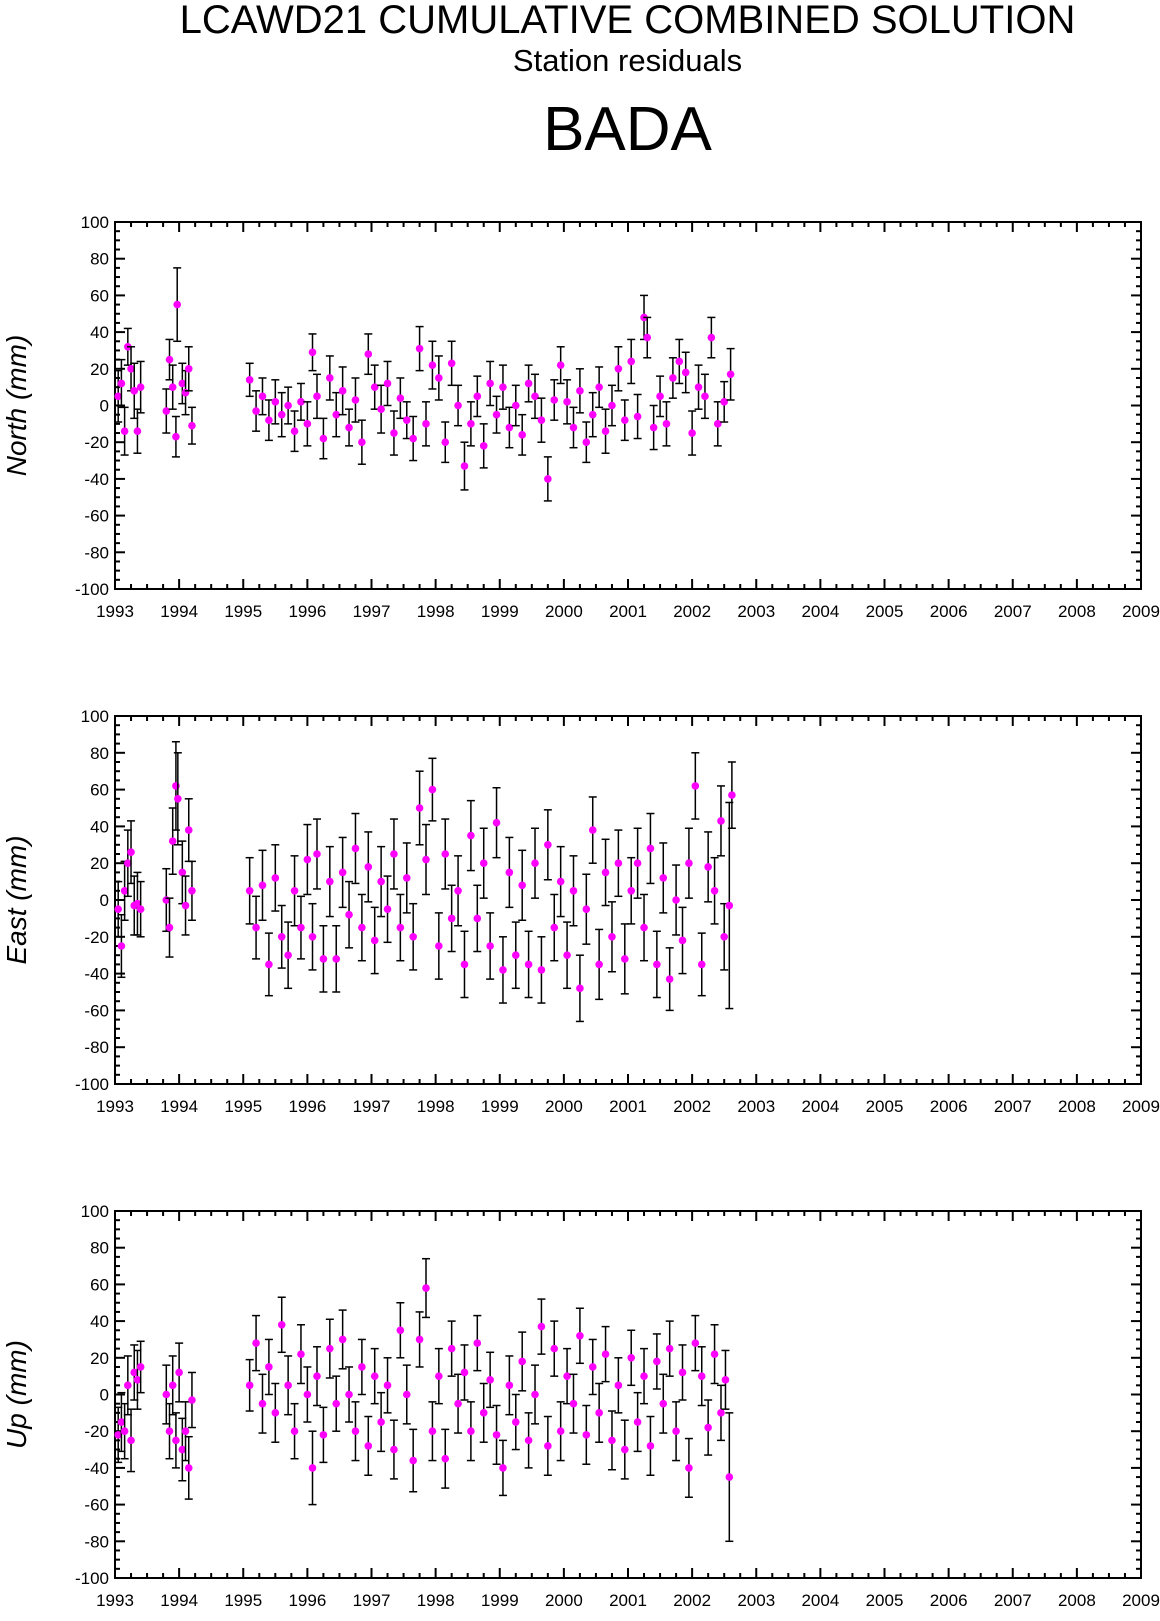 The height and width of the screenshot is (1621, 1160). Describe the element at coordinates (99, 332) in the screenshot. I see `y-tick-label: 40` at that location.